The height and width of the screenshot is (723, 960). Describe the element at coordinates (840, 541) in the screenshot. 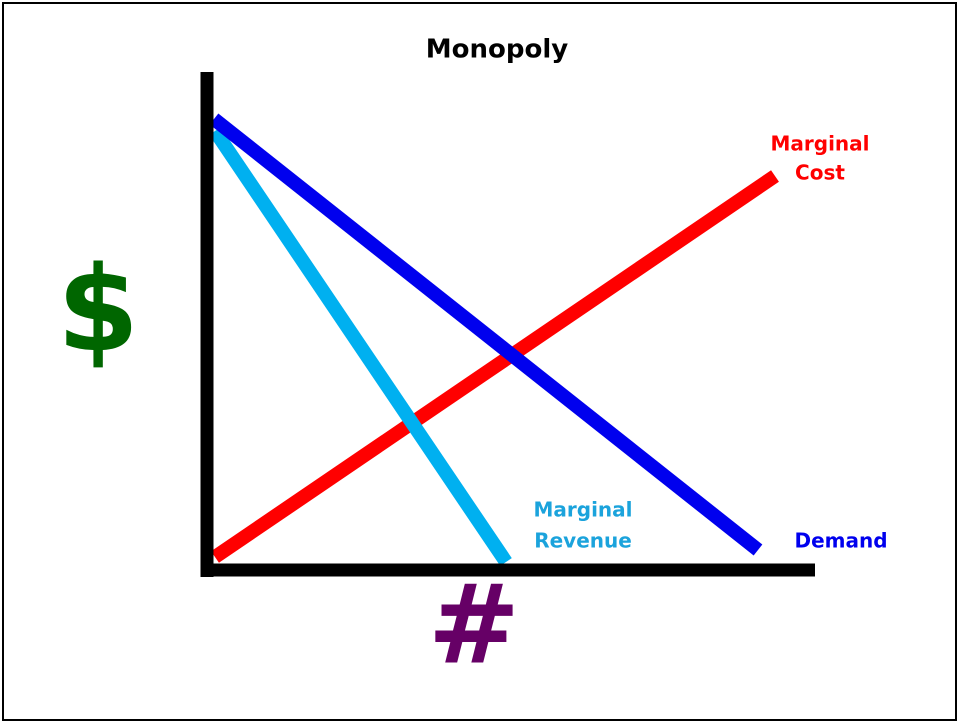

I see `demand-label: Demand` at that location.